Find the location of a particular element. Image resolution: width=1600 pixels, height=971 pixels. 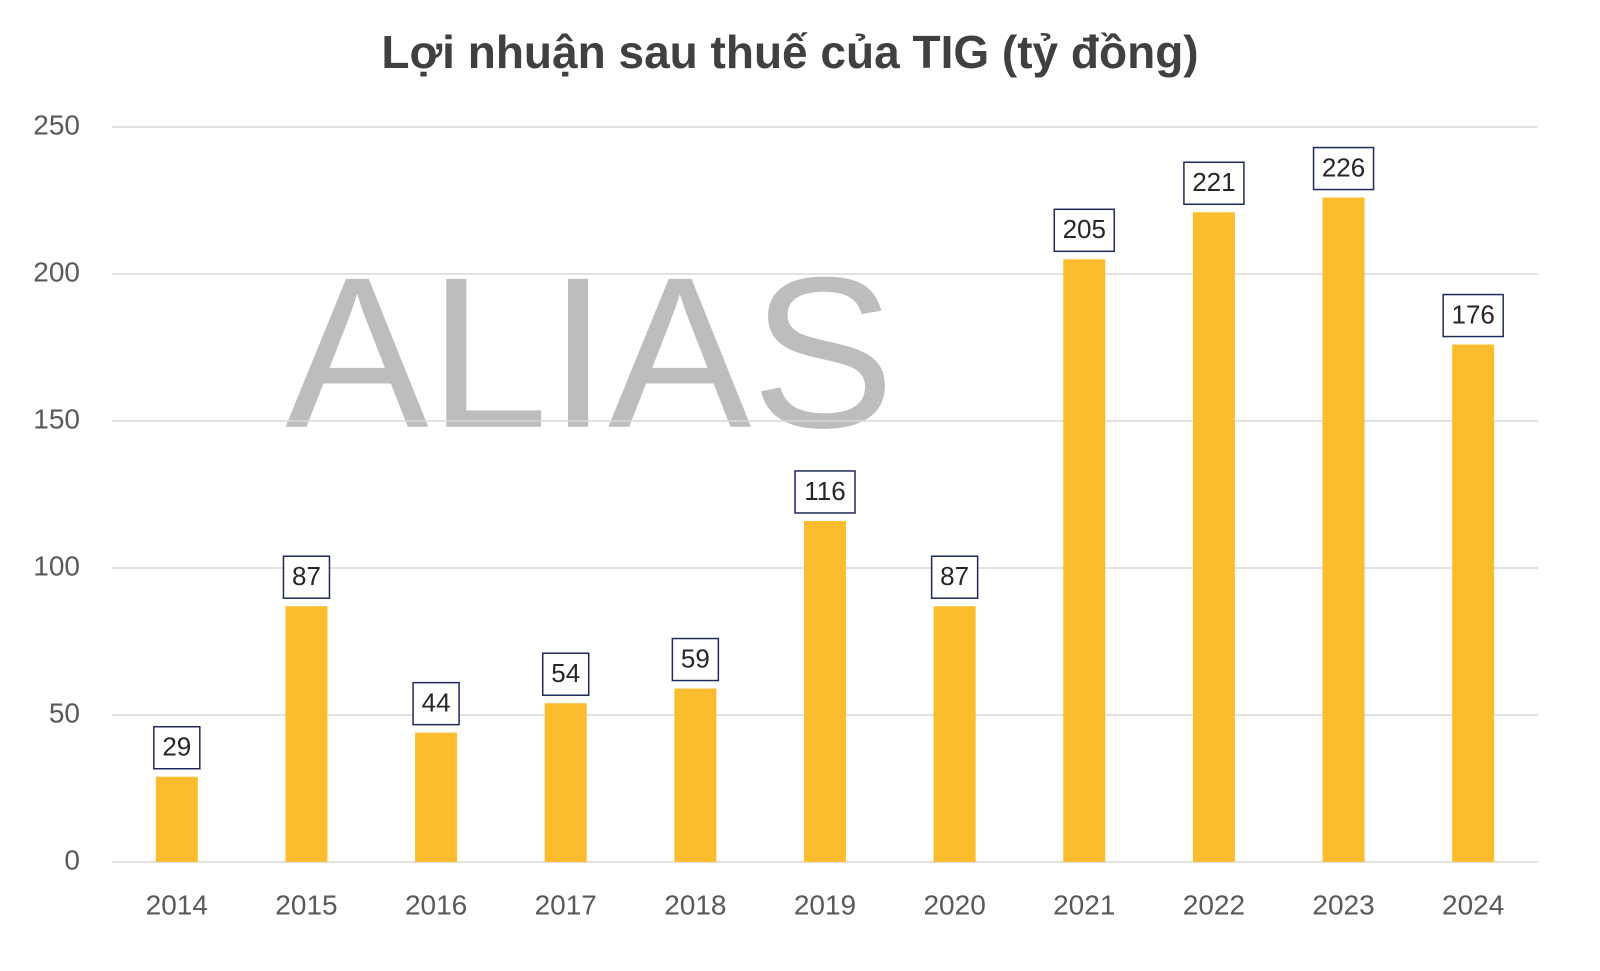

y-tick-label: 50 is located at coordinates (64, 712).